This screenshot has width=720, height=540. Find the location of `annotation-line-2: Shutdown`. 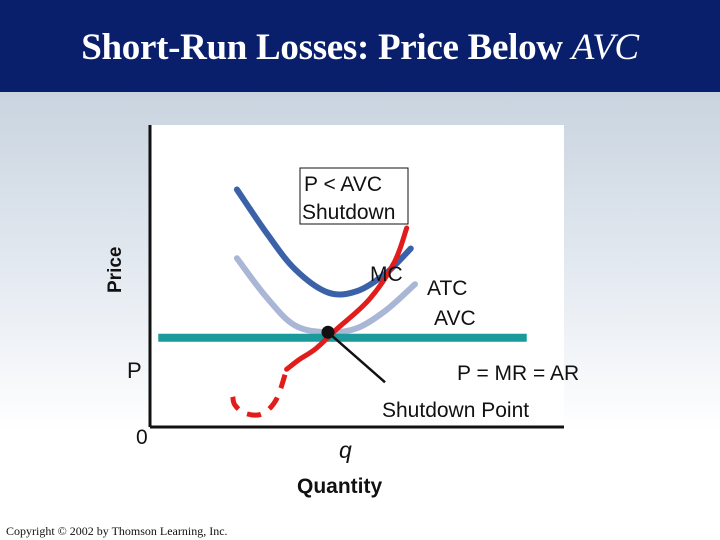

annotation-line-2: Shutdown is located at coordinates (348, 212).